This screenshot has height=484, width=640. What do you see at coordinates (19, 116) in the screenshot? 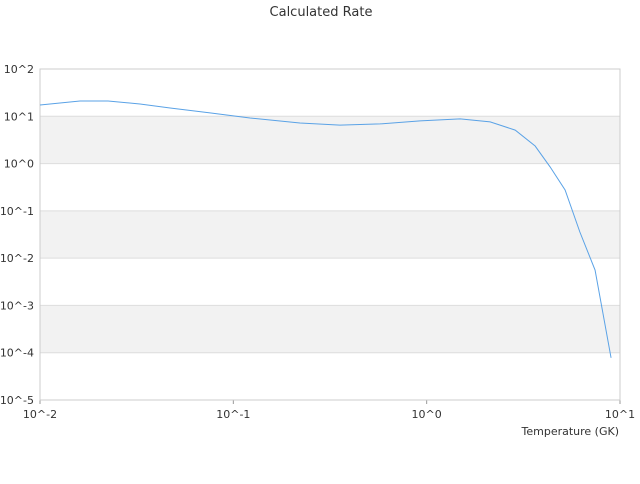
I see `y-tick-label: 10^1` at bounding box center [19, 116].